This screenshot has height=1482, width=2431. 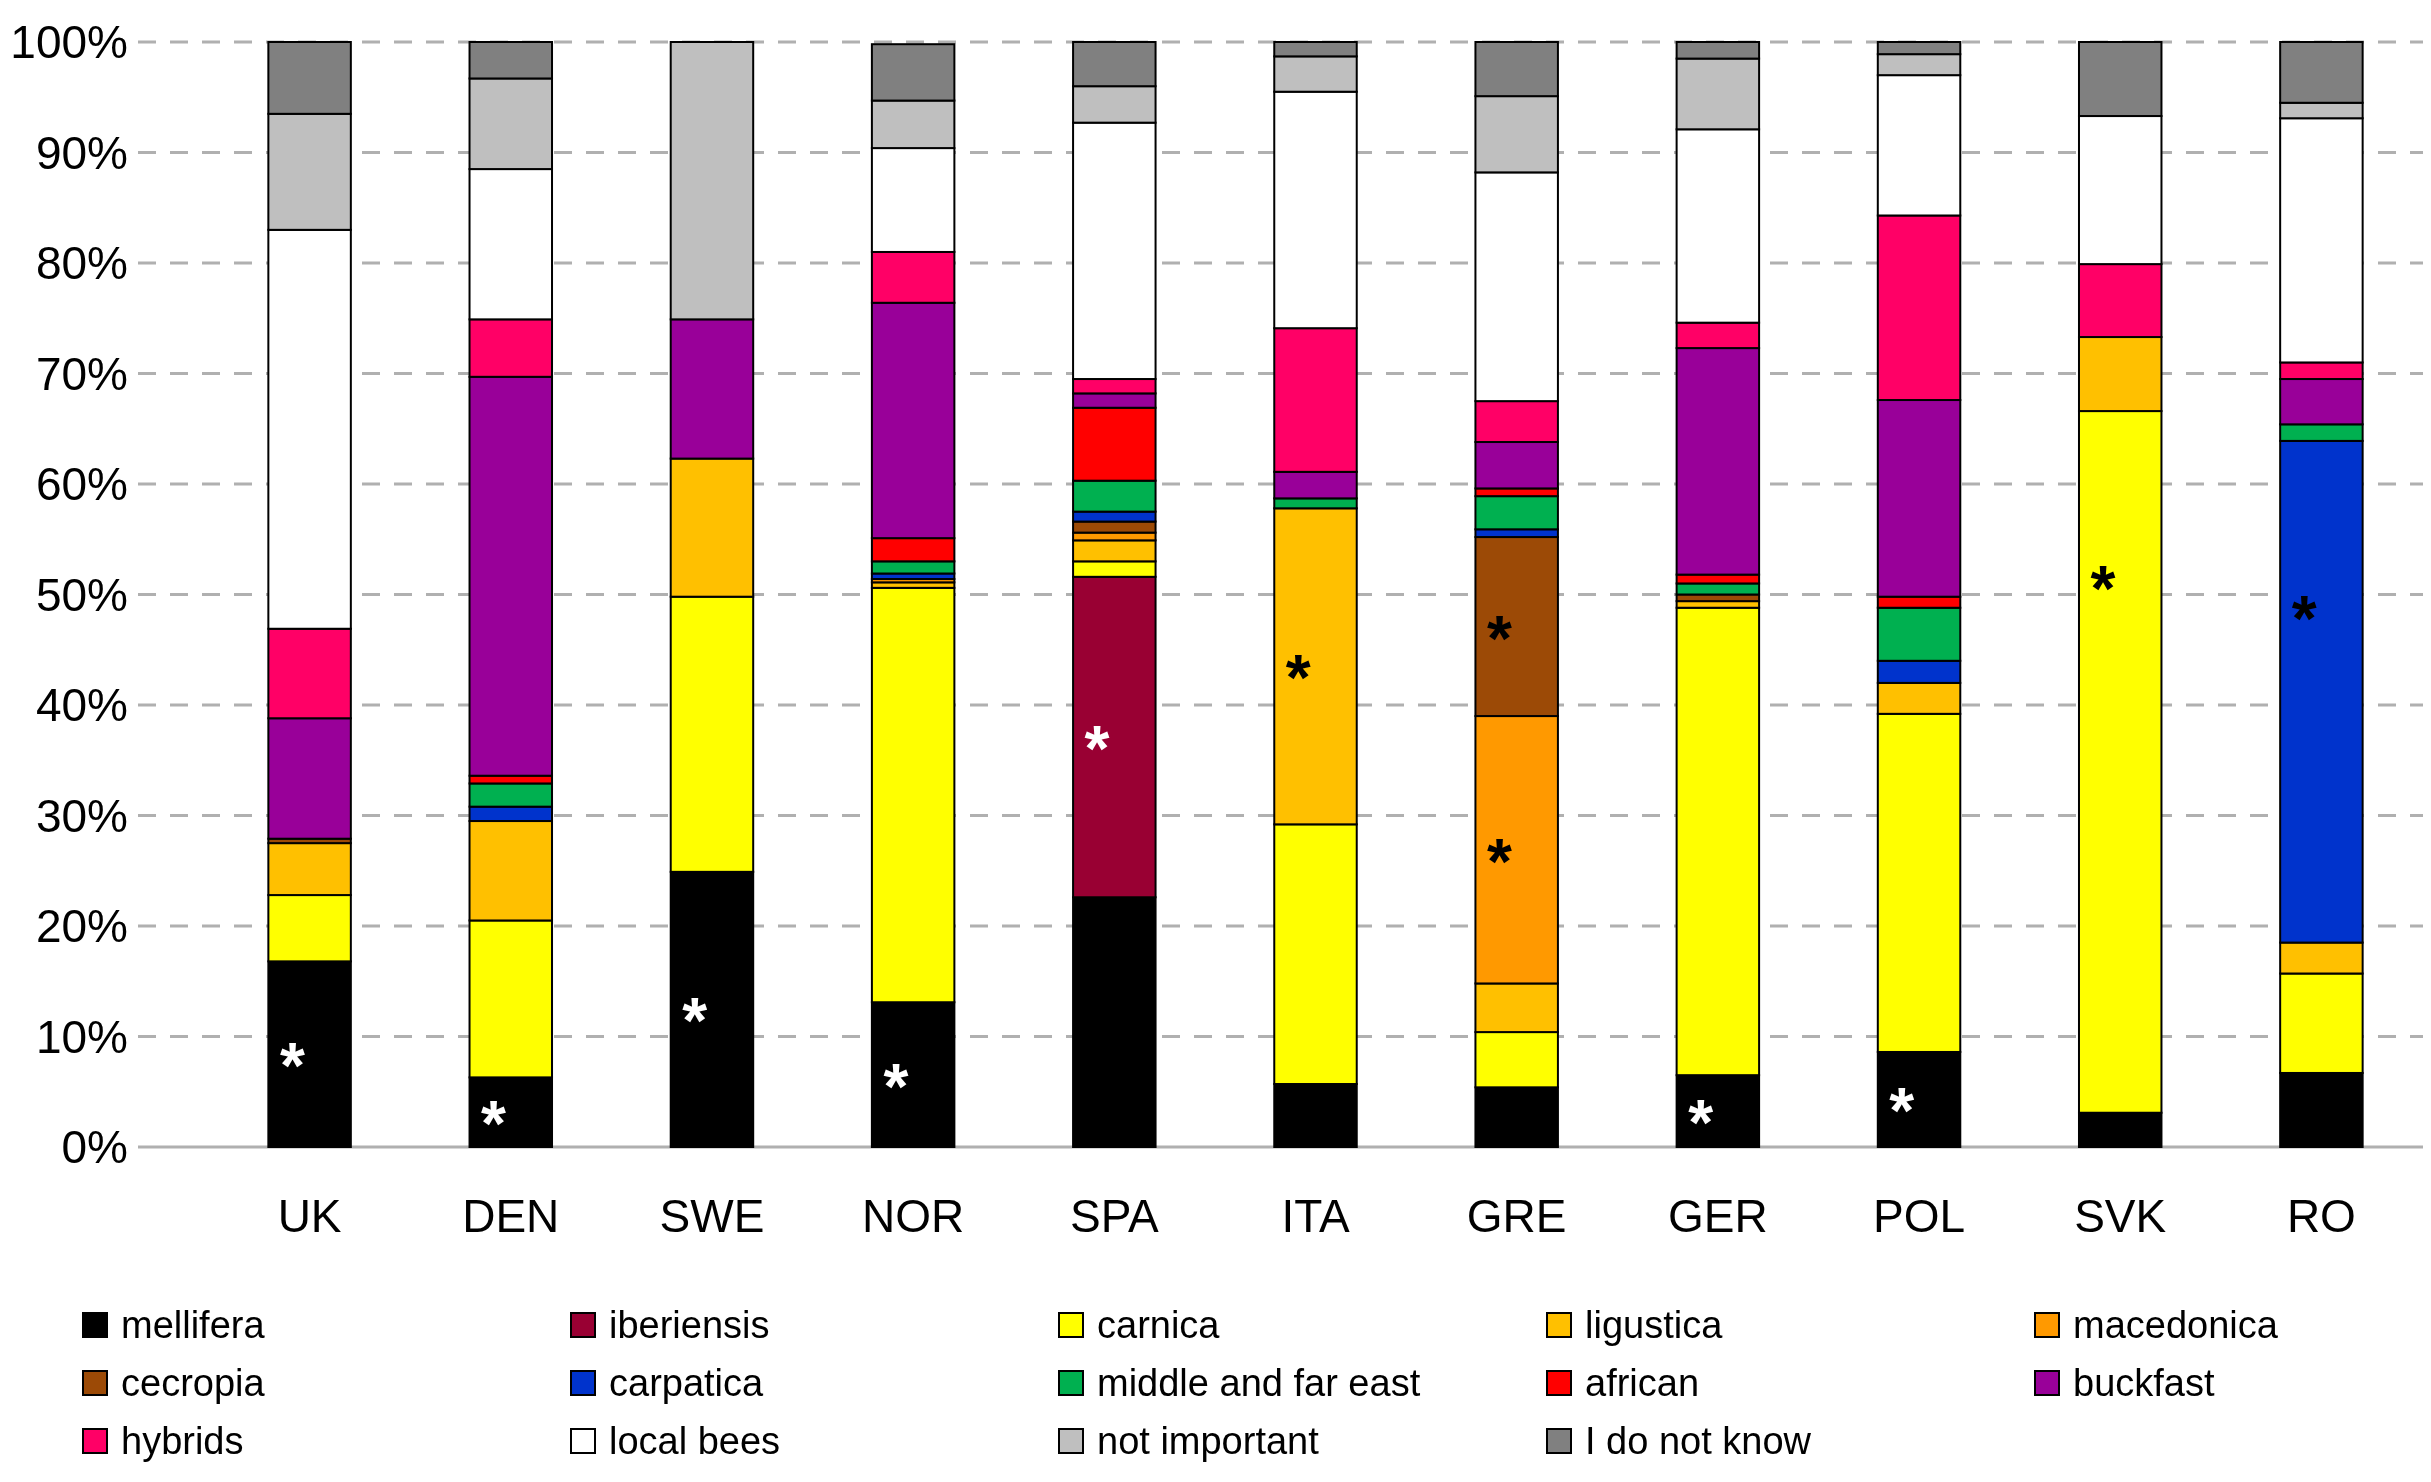 What do you see at coordinates (81, 152) in the screenshot?
I see `y-tick-label: 90%` at bounding box center [81, 152].